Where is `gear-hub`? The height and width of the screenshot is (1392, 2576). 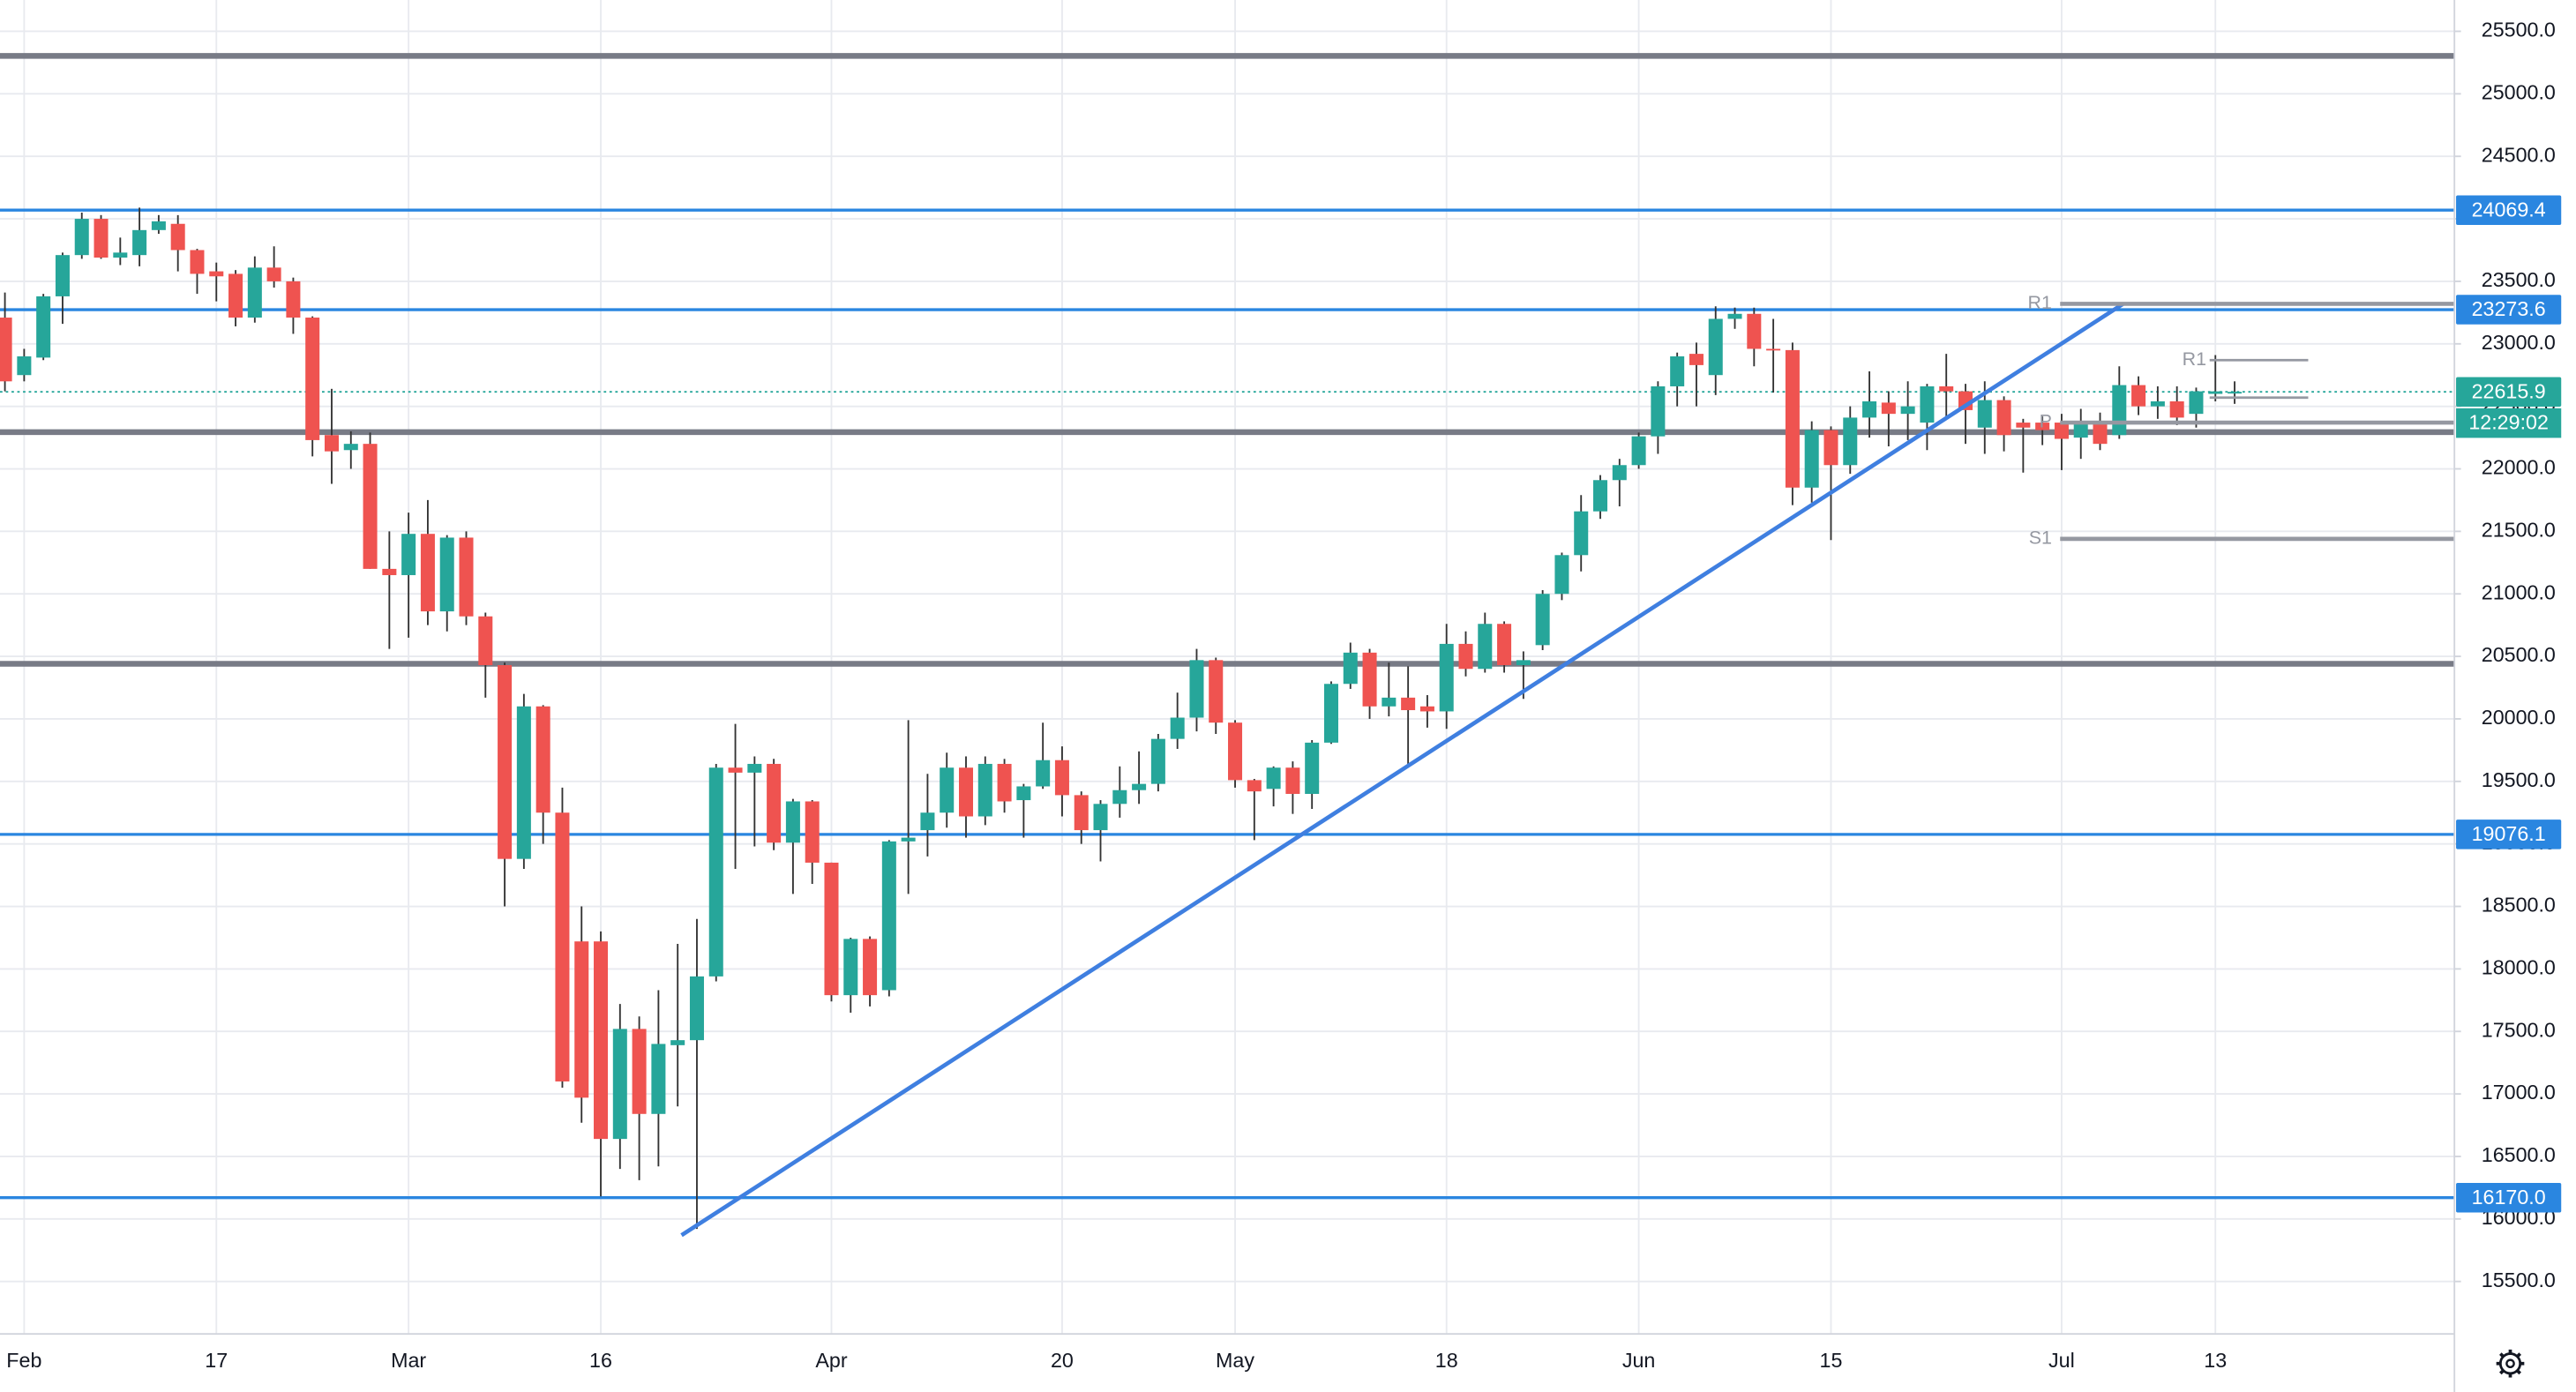 gear-hub is located at coordinates (2510, 1363).